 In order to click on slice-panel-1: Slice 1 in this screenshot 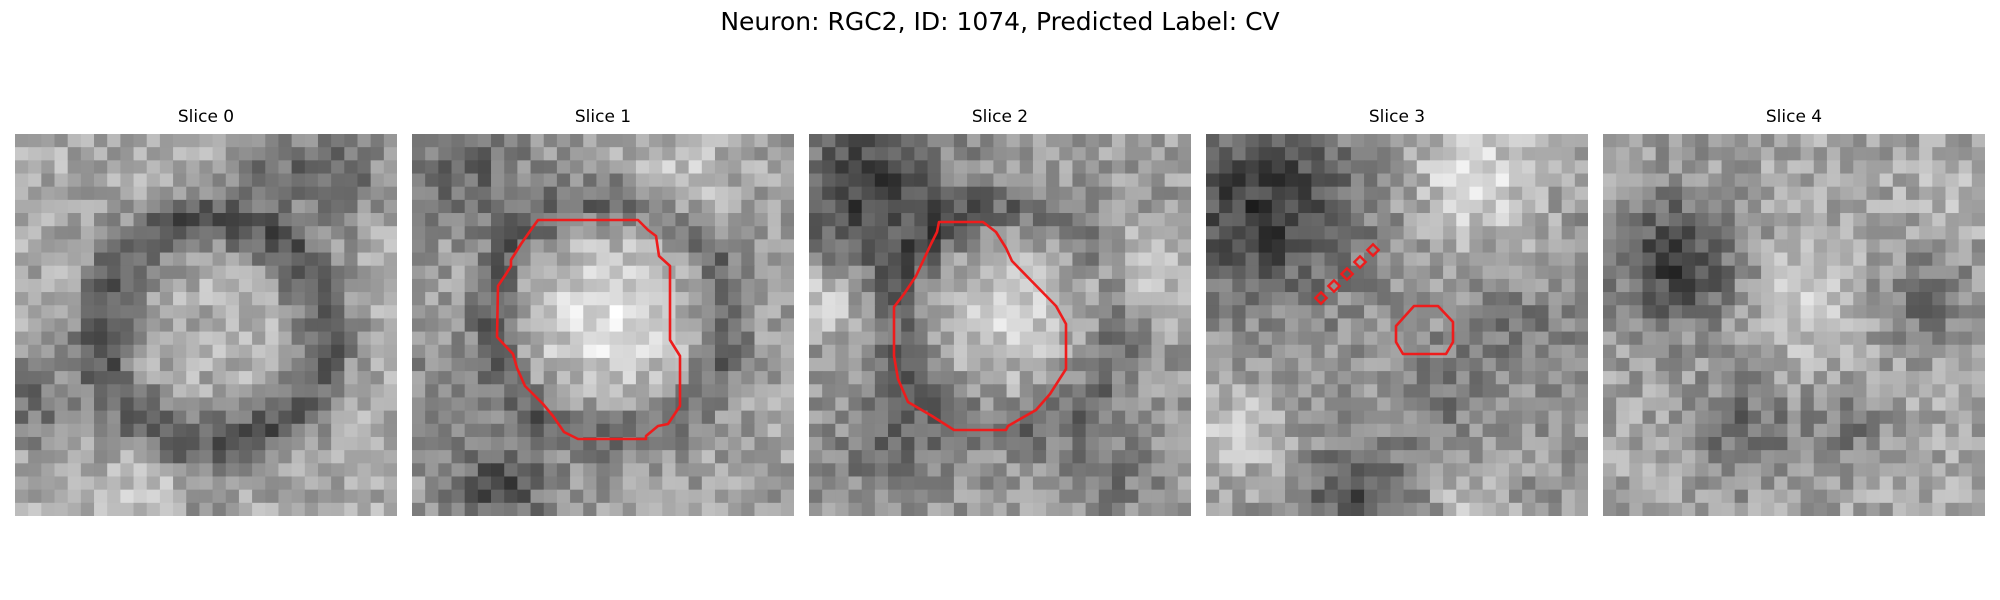, I will do `click(603, 311)`.